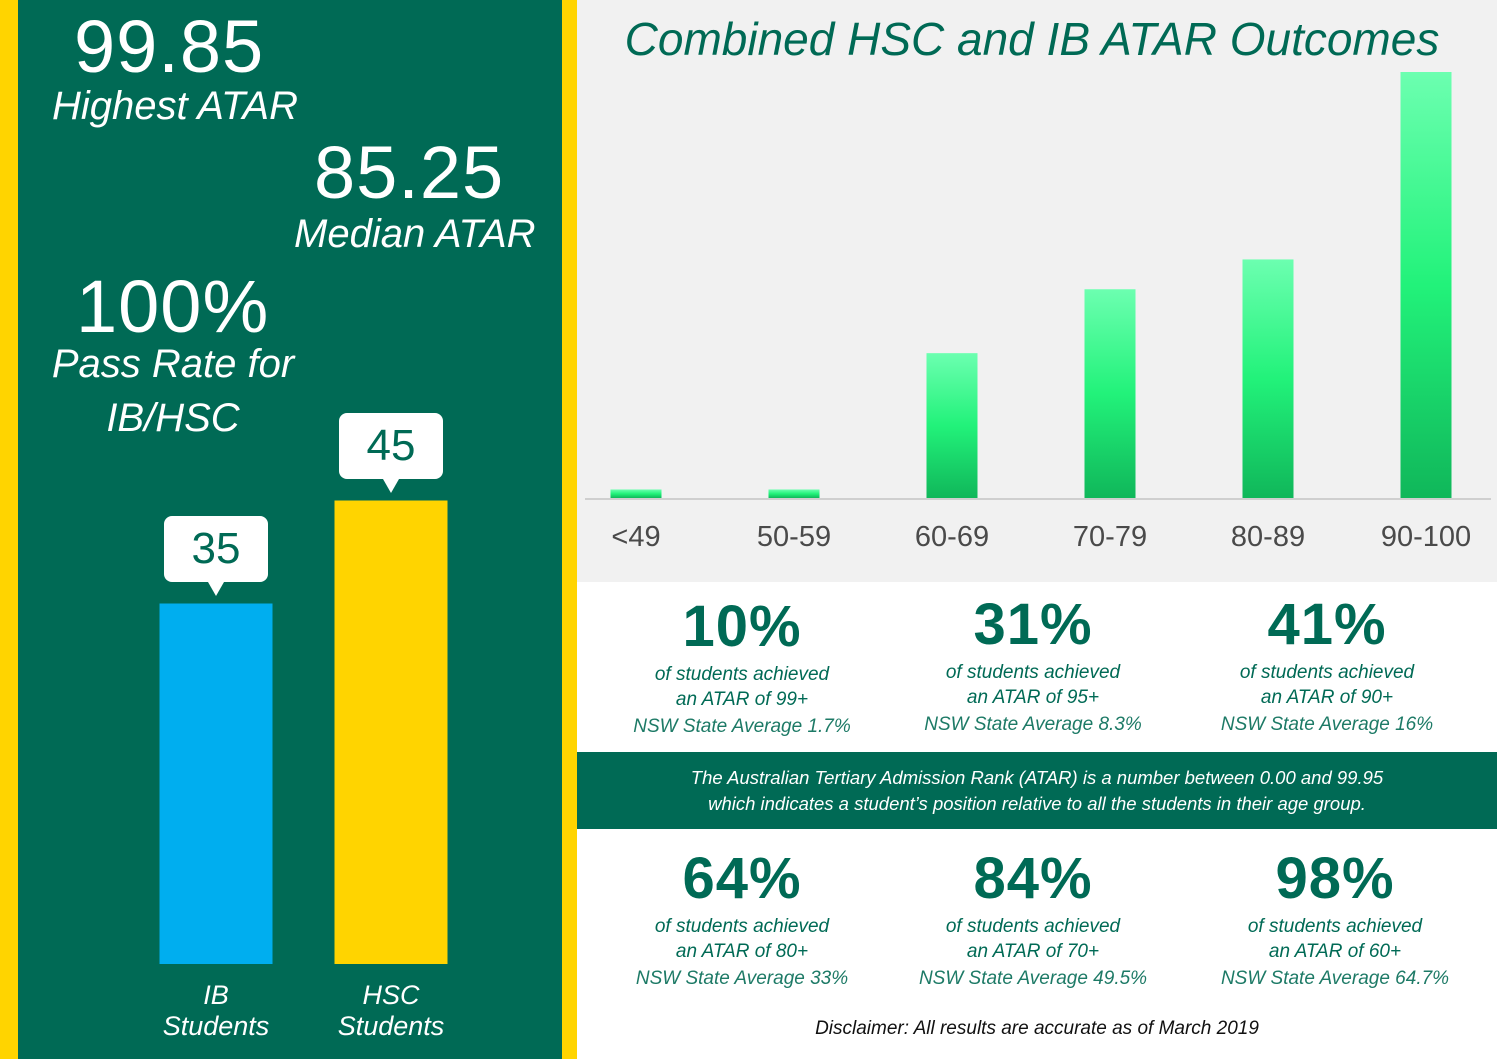 Image resolution: width=1497 pixels, height=1059 pixels. I want to click on median-atar-value: 85.25, so click(409, 172).